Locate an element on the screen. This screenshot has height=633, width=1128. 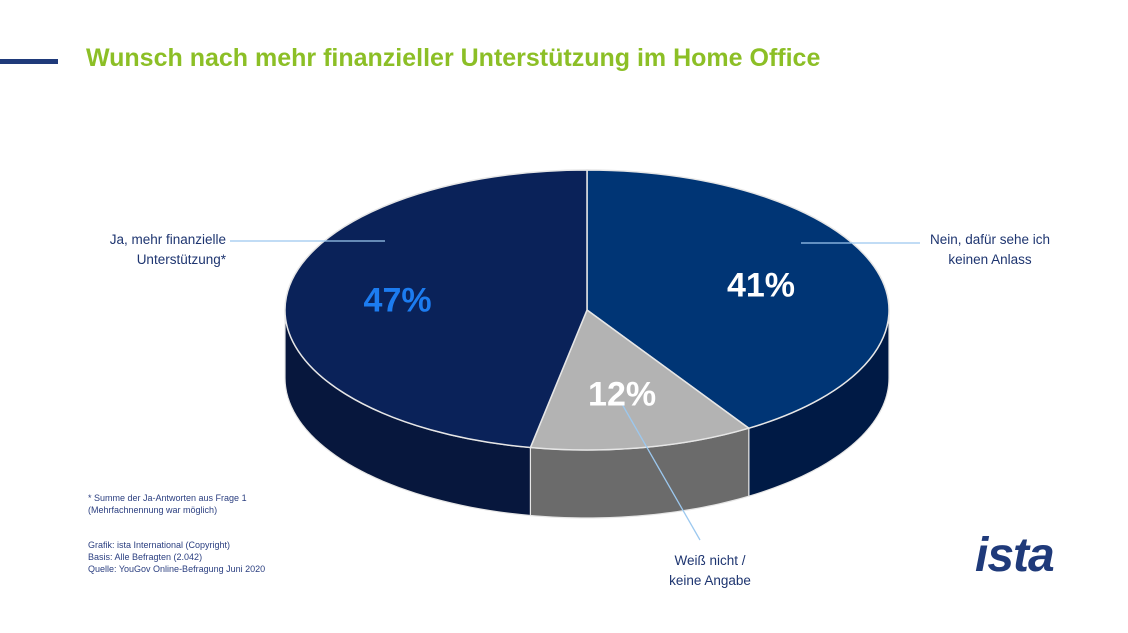
callout-nein-line-2: keinen Anlass is located at coordinates (990, 259).